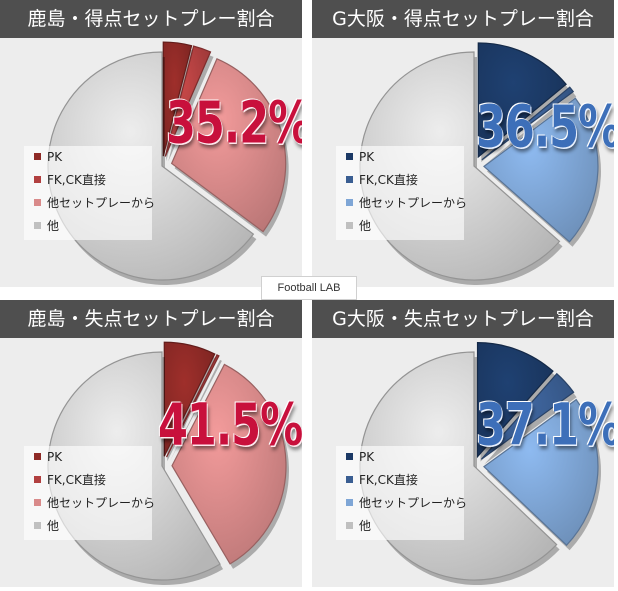 The image size is (618, 591). What do you see at coordinates (234, 124) in the screenshot?
I see `highlight-percentage: 35.2%` at bounding box center [234, 124].